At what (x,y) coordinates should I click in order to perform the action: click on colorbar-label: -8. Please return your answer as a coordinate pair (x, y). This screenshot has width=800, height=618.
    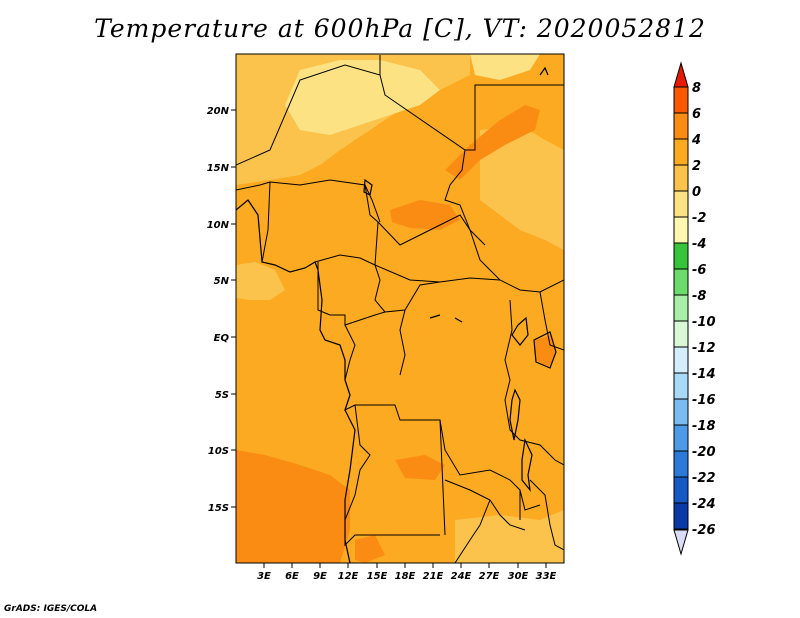
    Looking at the image, I should click on (699, 296).